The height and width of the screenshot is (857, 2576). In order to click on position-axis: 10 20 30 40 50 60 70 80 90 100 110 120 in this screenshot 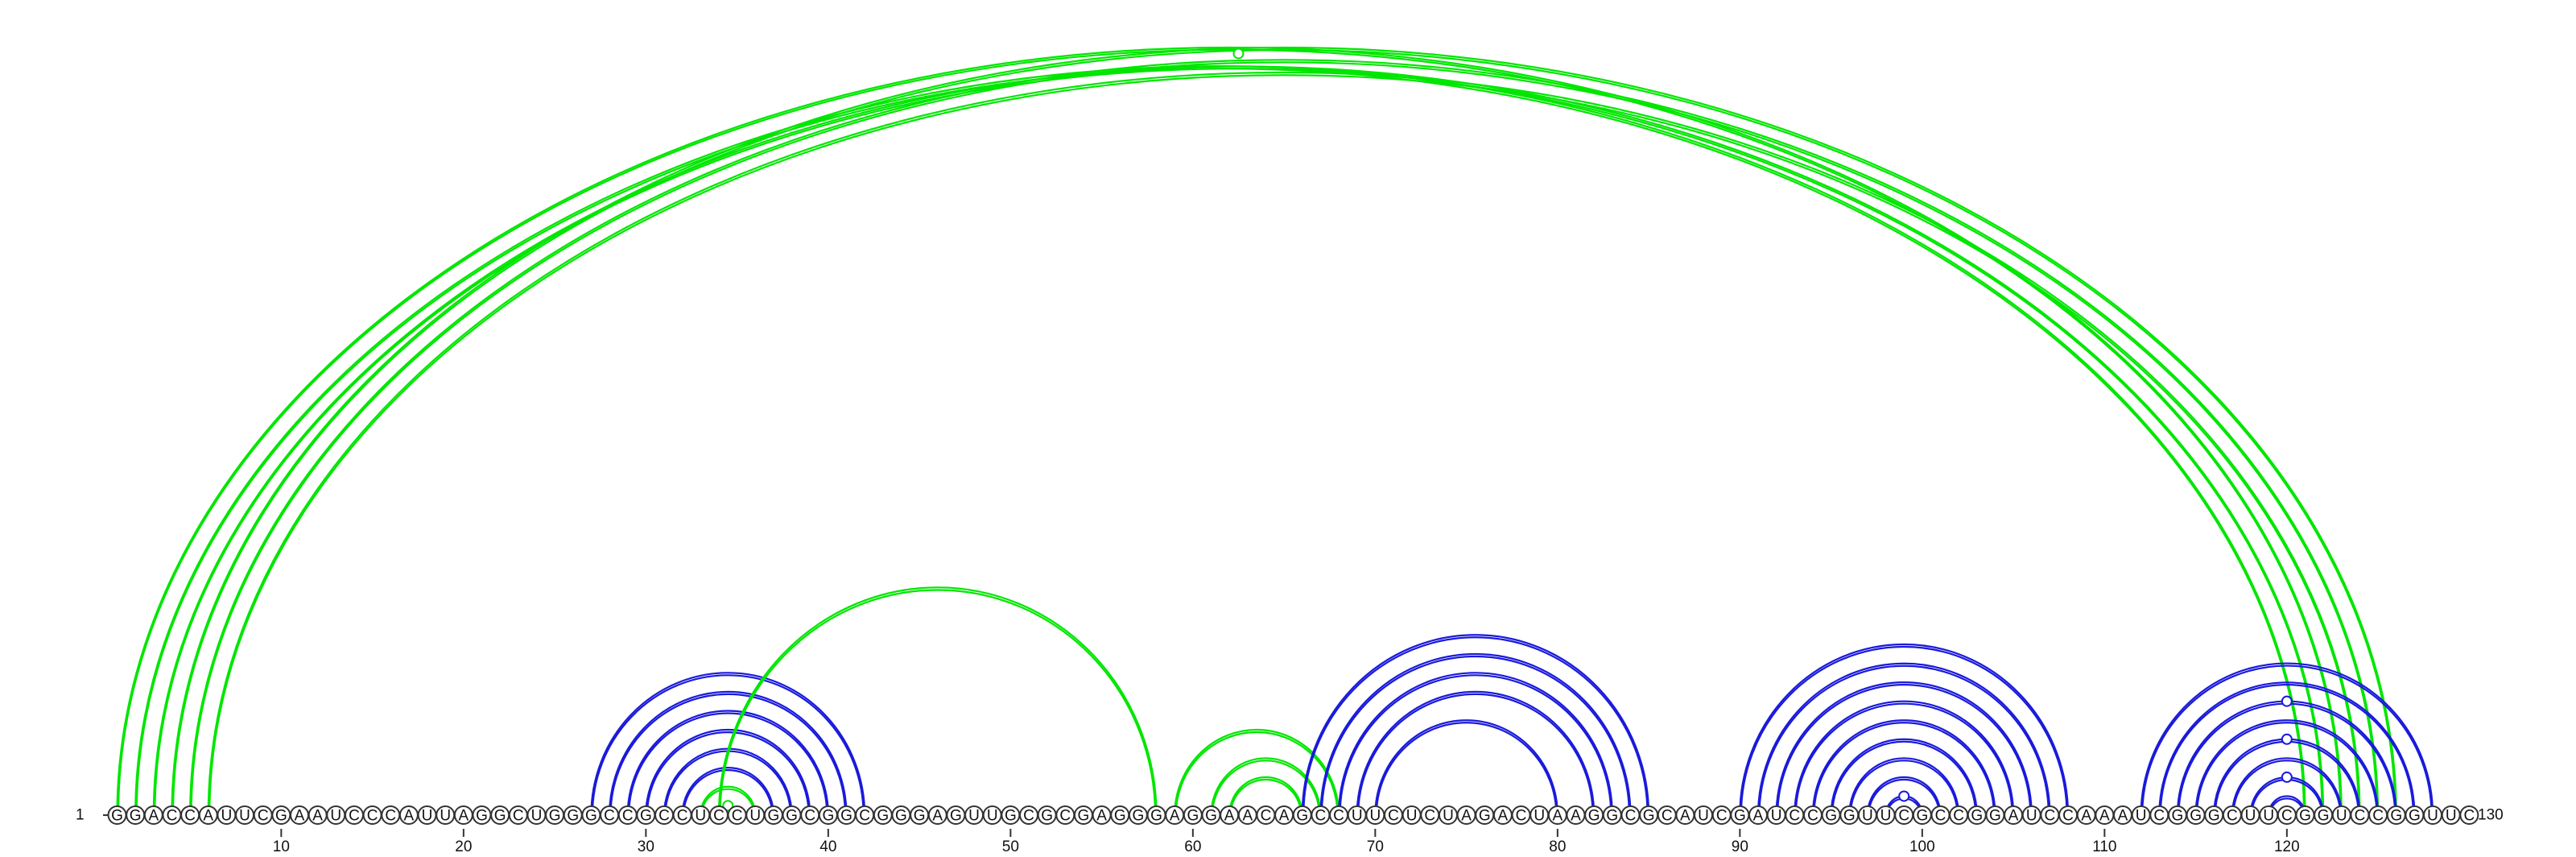, I will do `click(1286, 842)`.